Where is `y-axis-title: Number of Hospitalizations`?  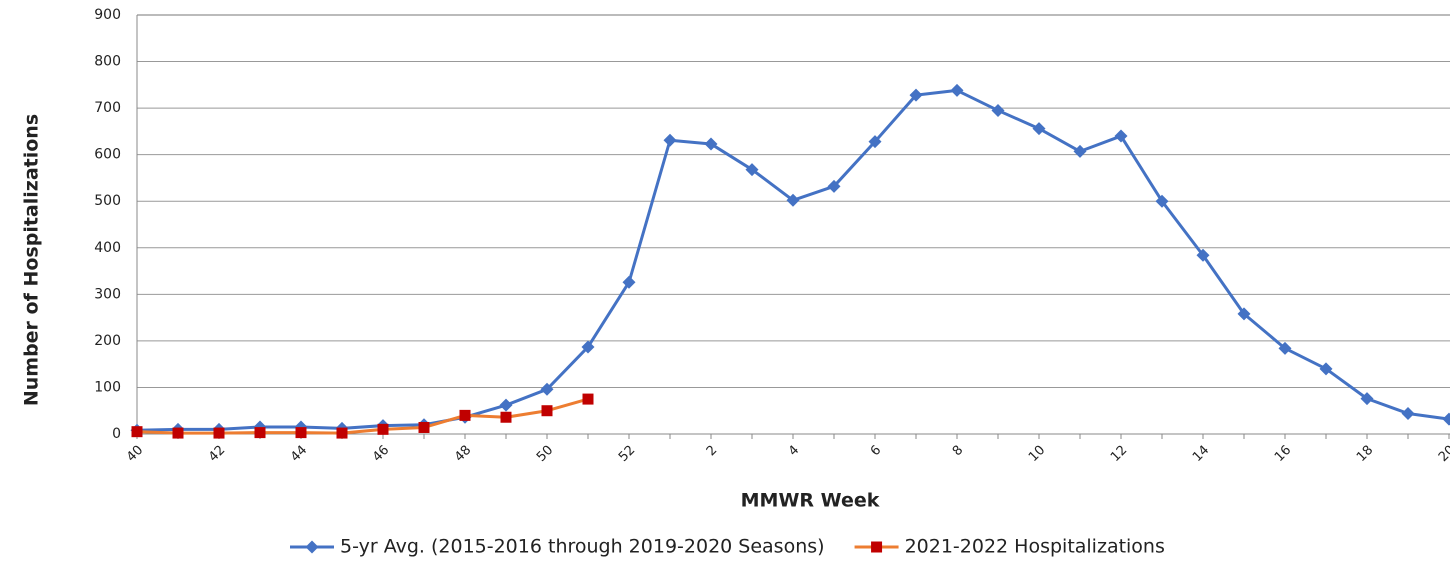
y-axis-title: Number of Hospitalizations is located at coordinates (32, 260).